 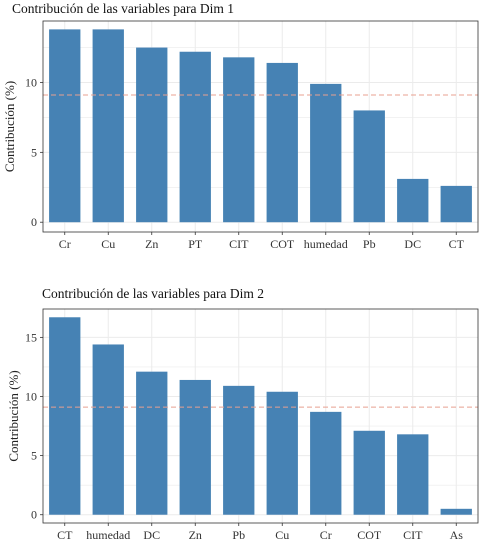 What do you see at coordinates (195, 137) in the screenshot?
I see `bar-pt` at bounding box center [195, 137].